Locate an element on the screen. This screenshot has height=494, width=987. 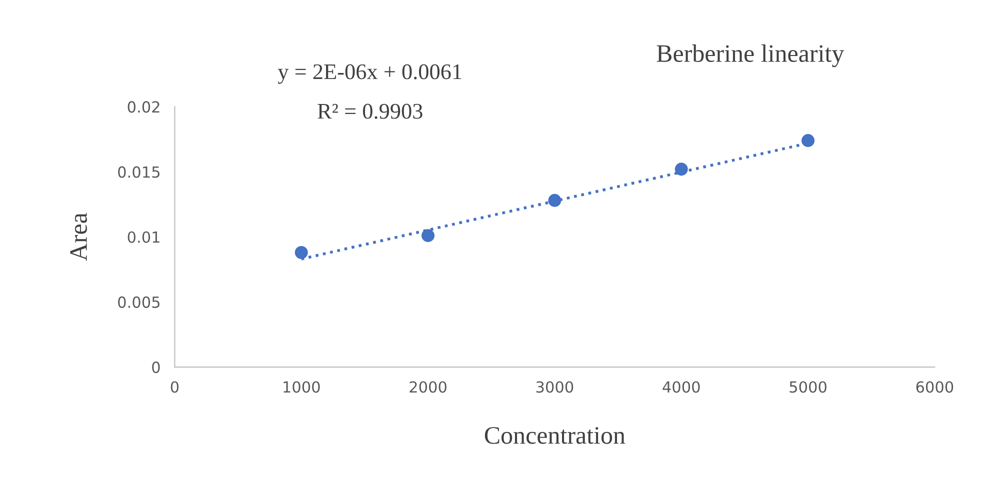
x-tick-label: 0 is located at coordinates (174, 387).